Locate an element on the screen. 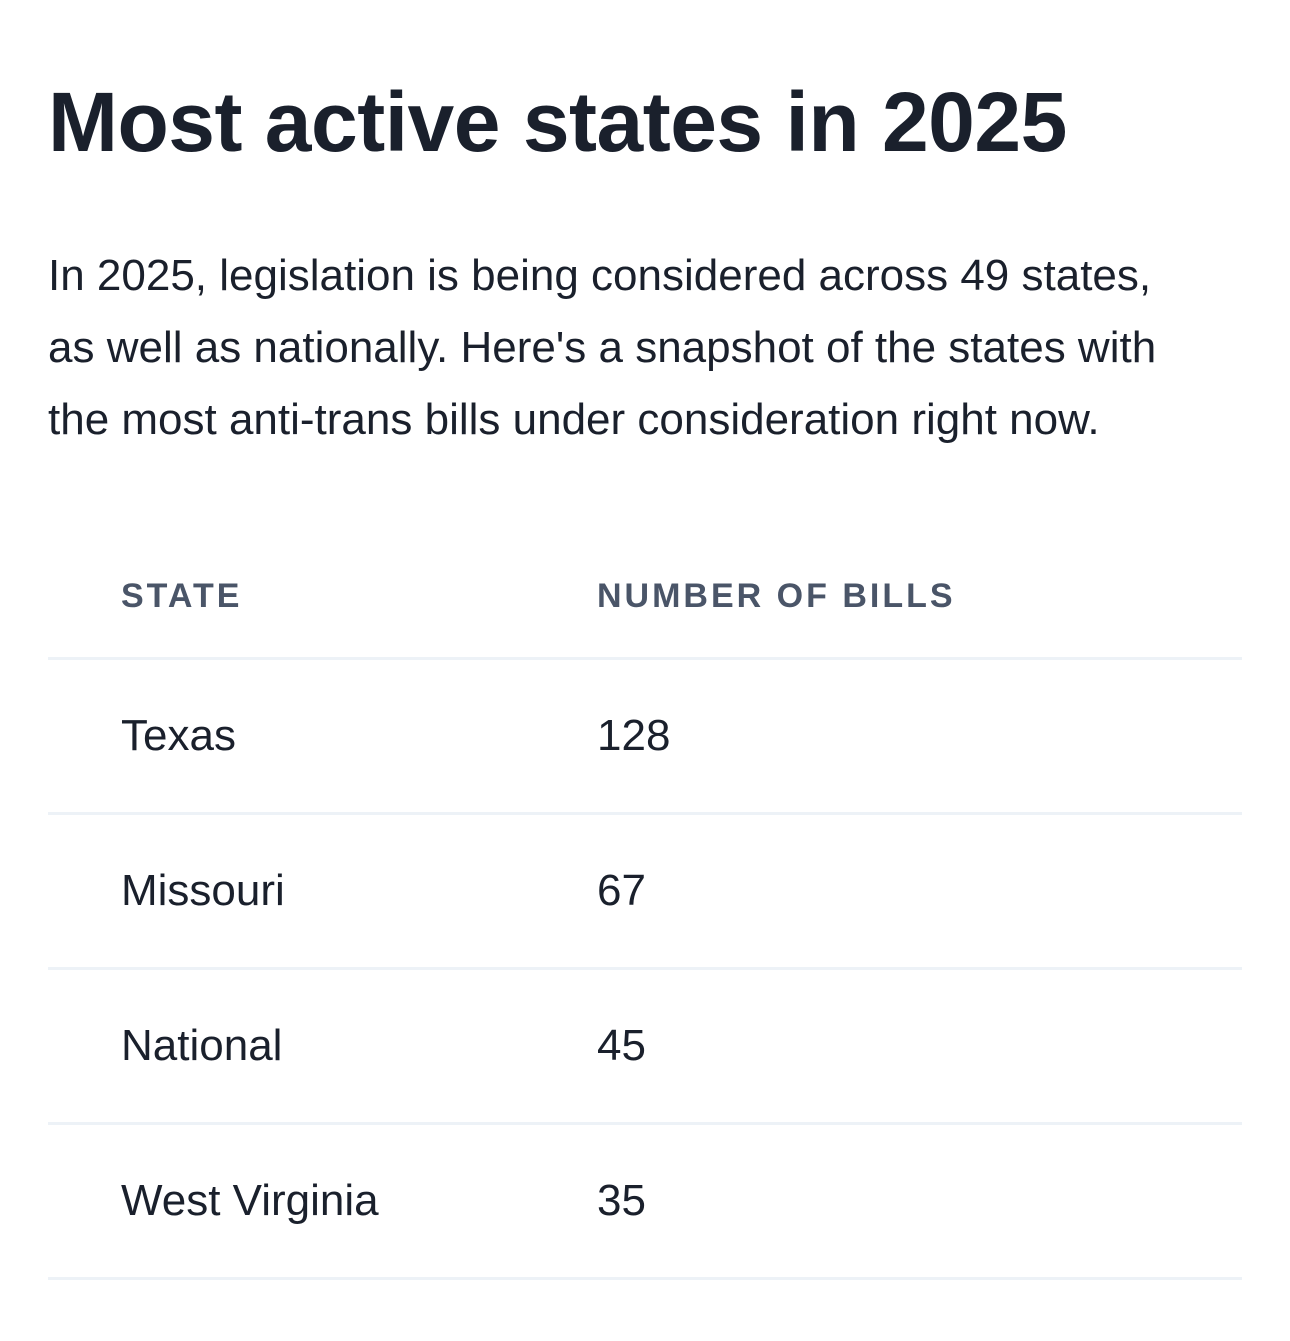  table-header: STATE NUMBER OF BILLS is located at coordinates (645, 598).